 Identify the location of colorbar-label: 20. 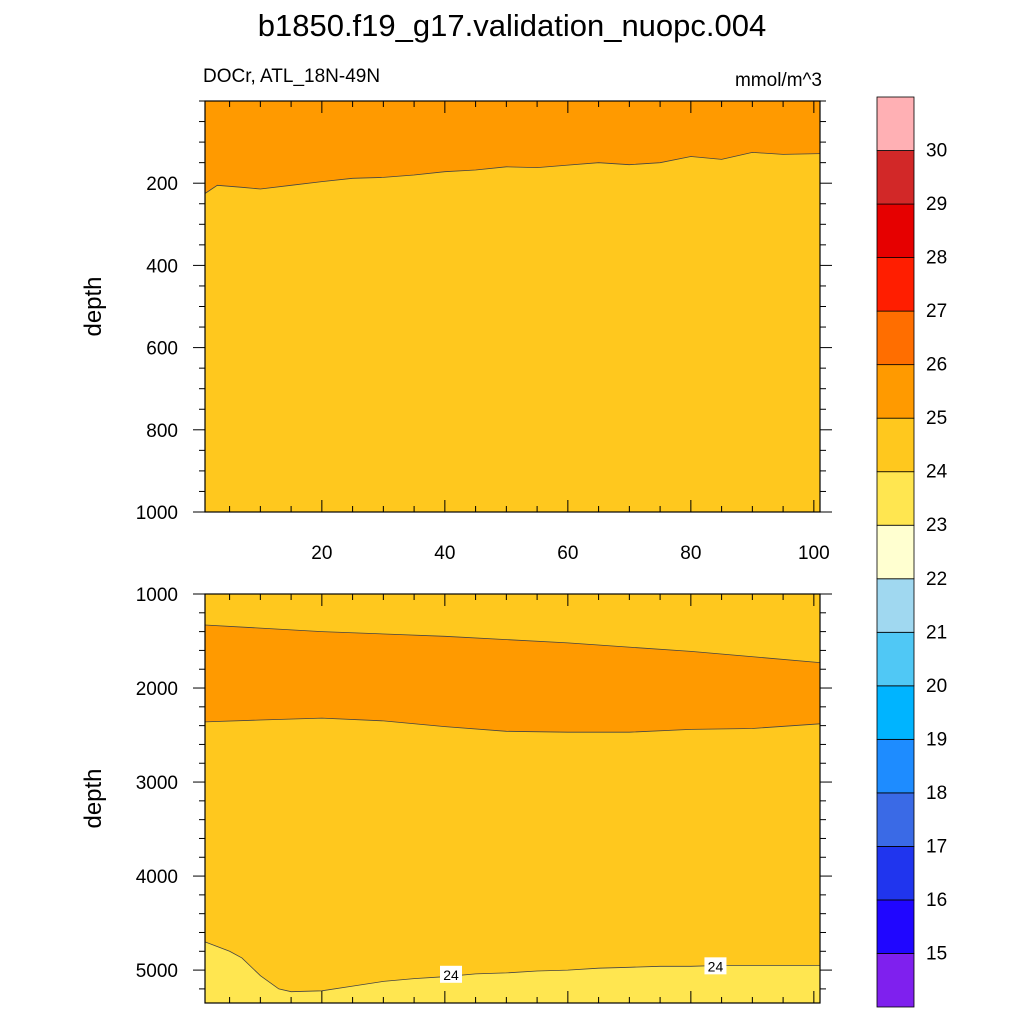
(936, 686).